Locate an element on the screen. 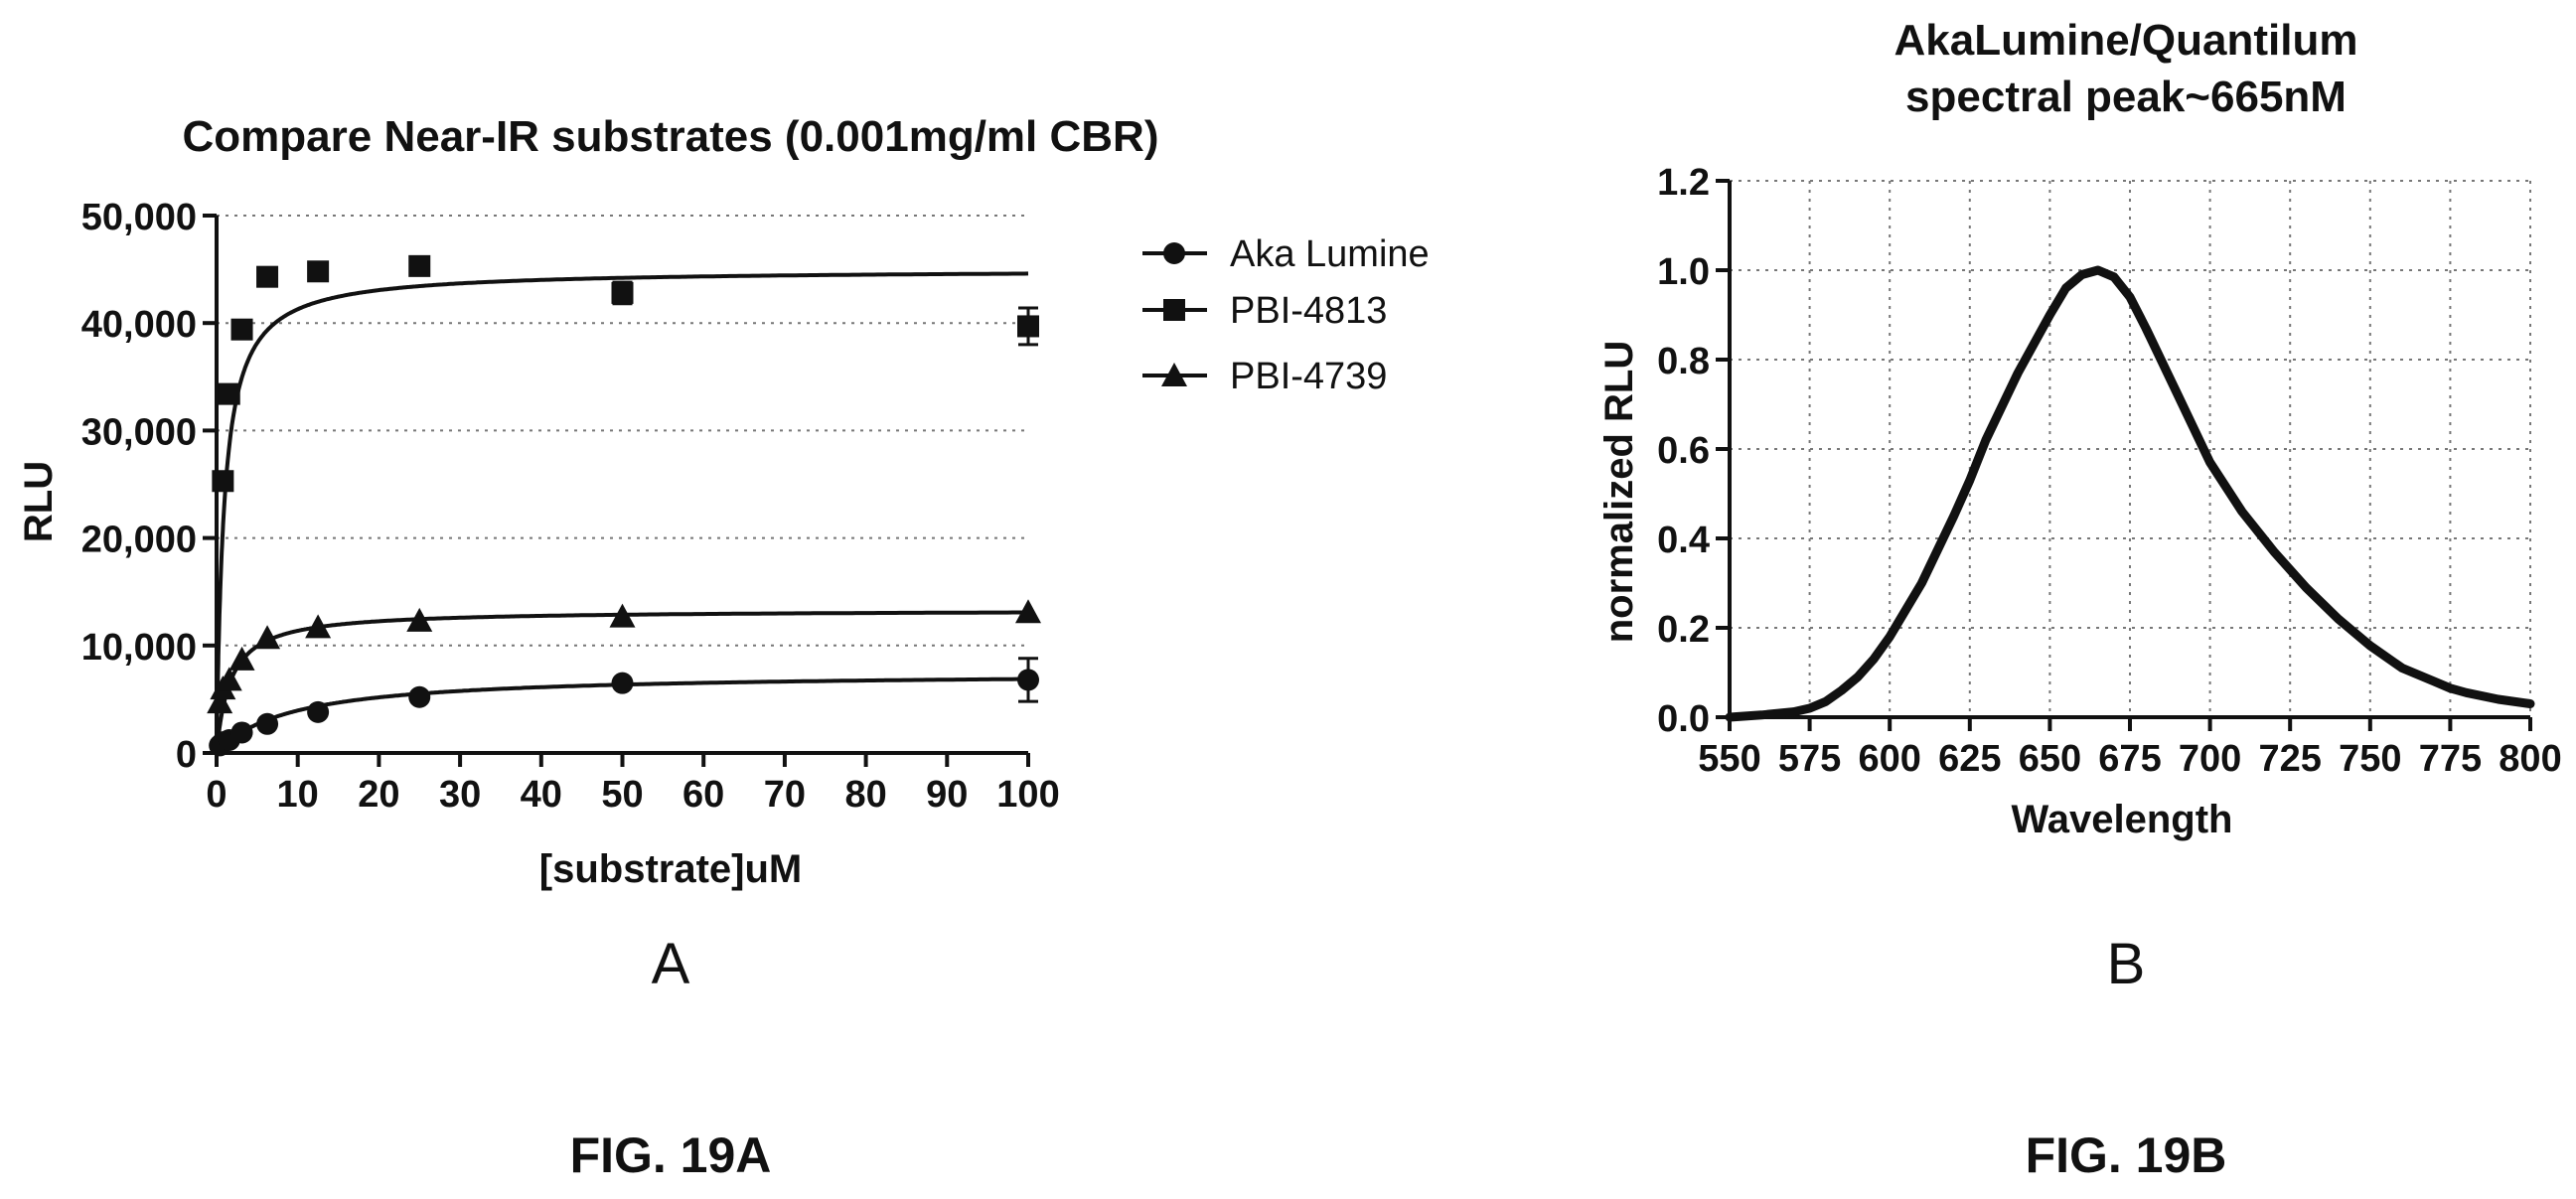 Image resolution: width=2576 pixels, height=1199 pixels. legend-square-marker is located at coordinates (1174, 310).